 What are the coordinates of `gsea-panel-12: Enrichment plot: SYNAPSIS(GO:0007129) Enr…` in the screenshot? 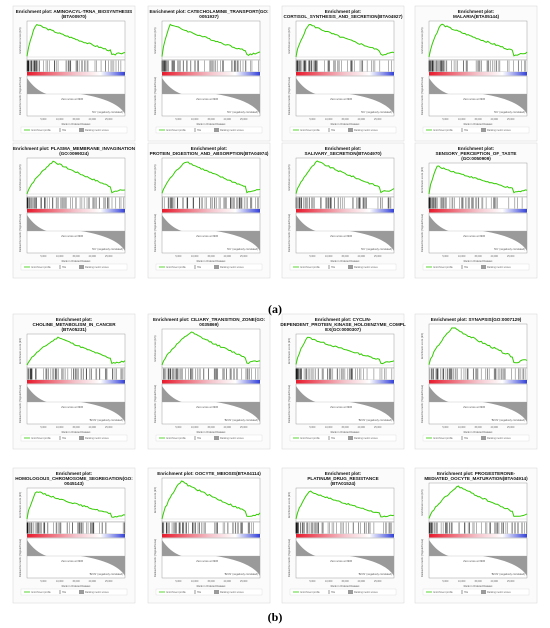 It's located at (476, 381).